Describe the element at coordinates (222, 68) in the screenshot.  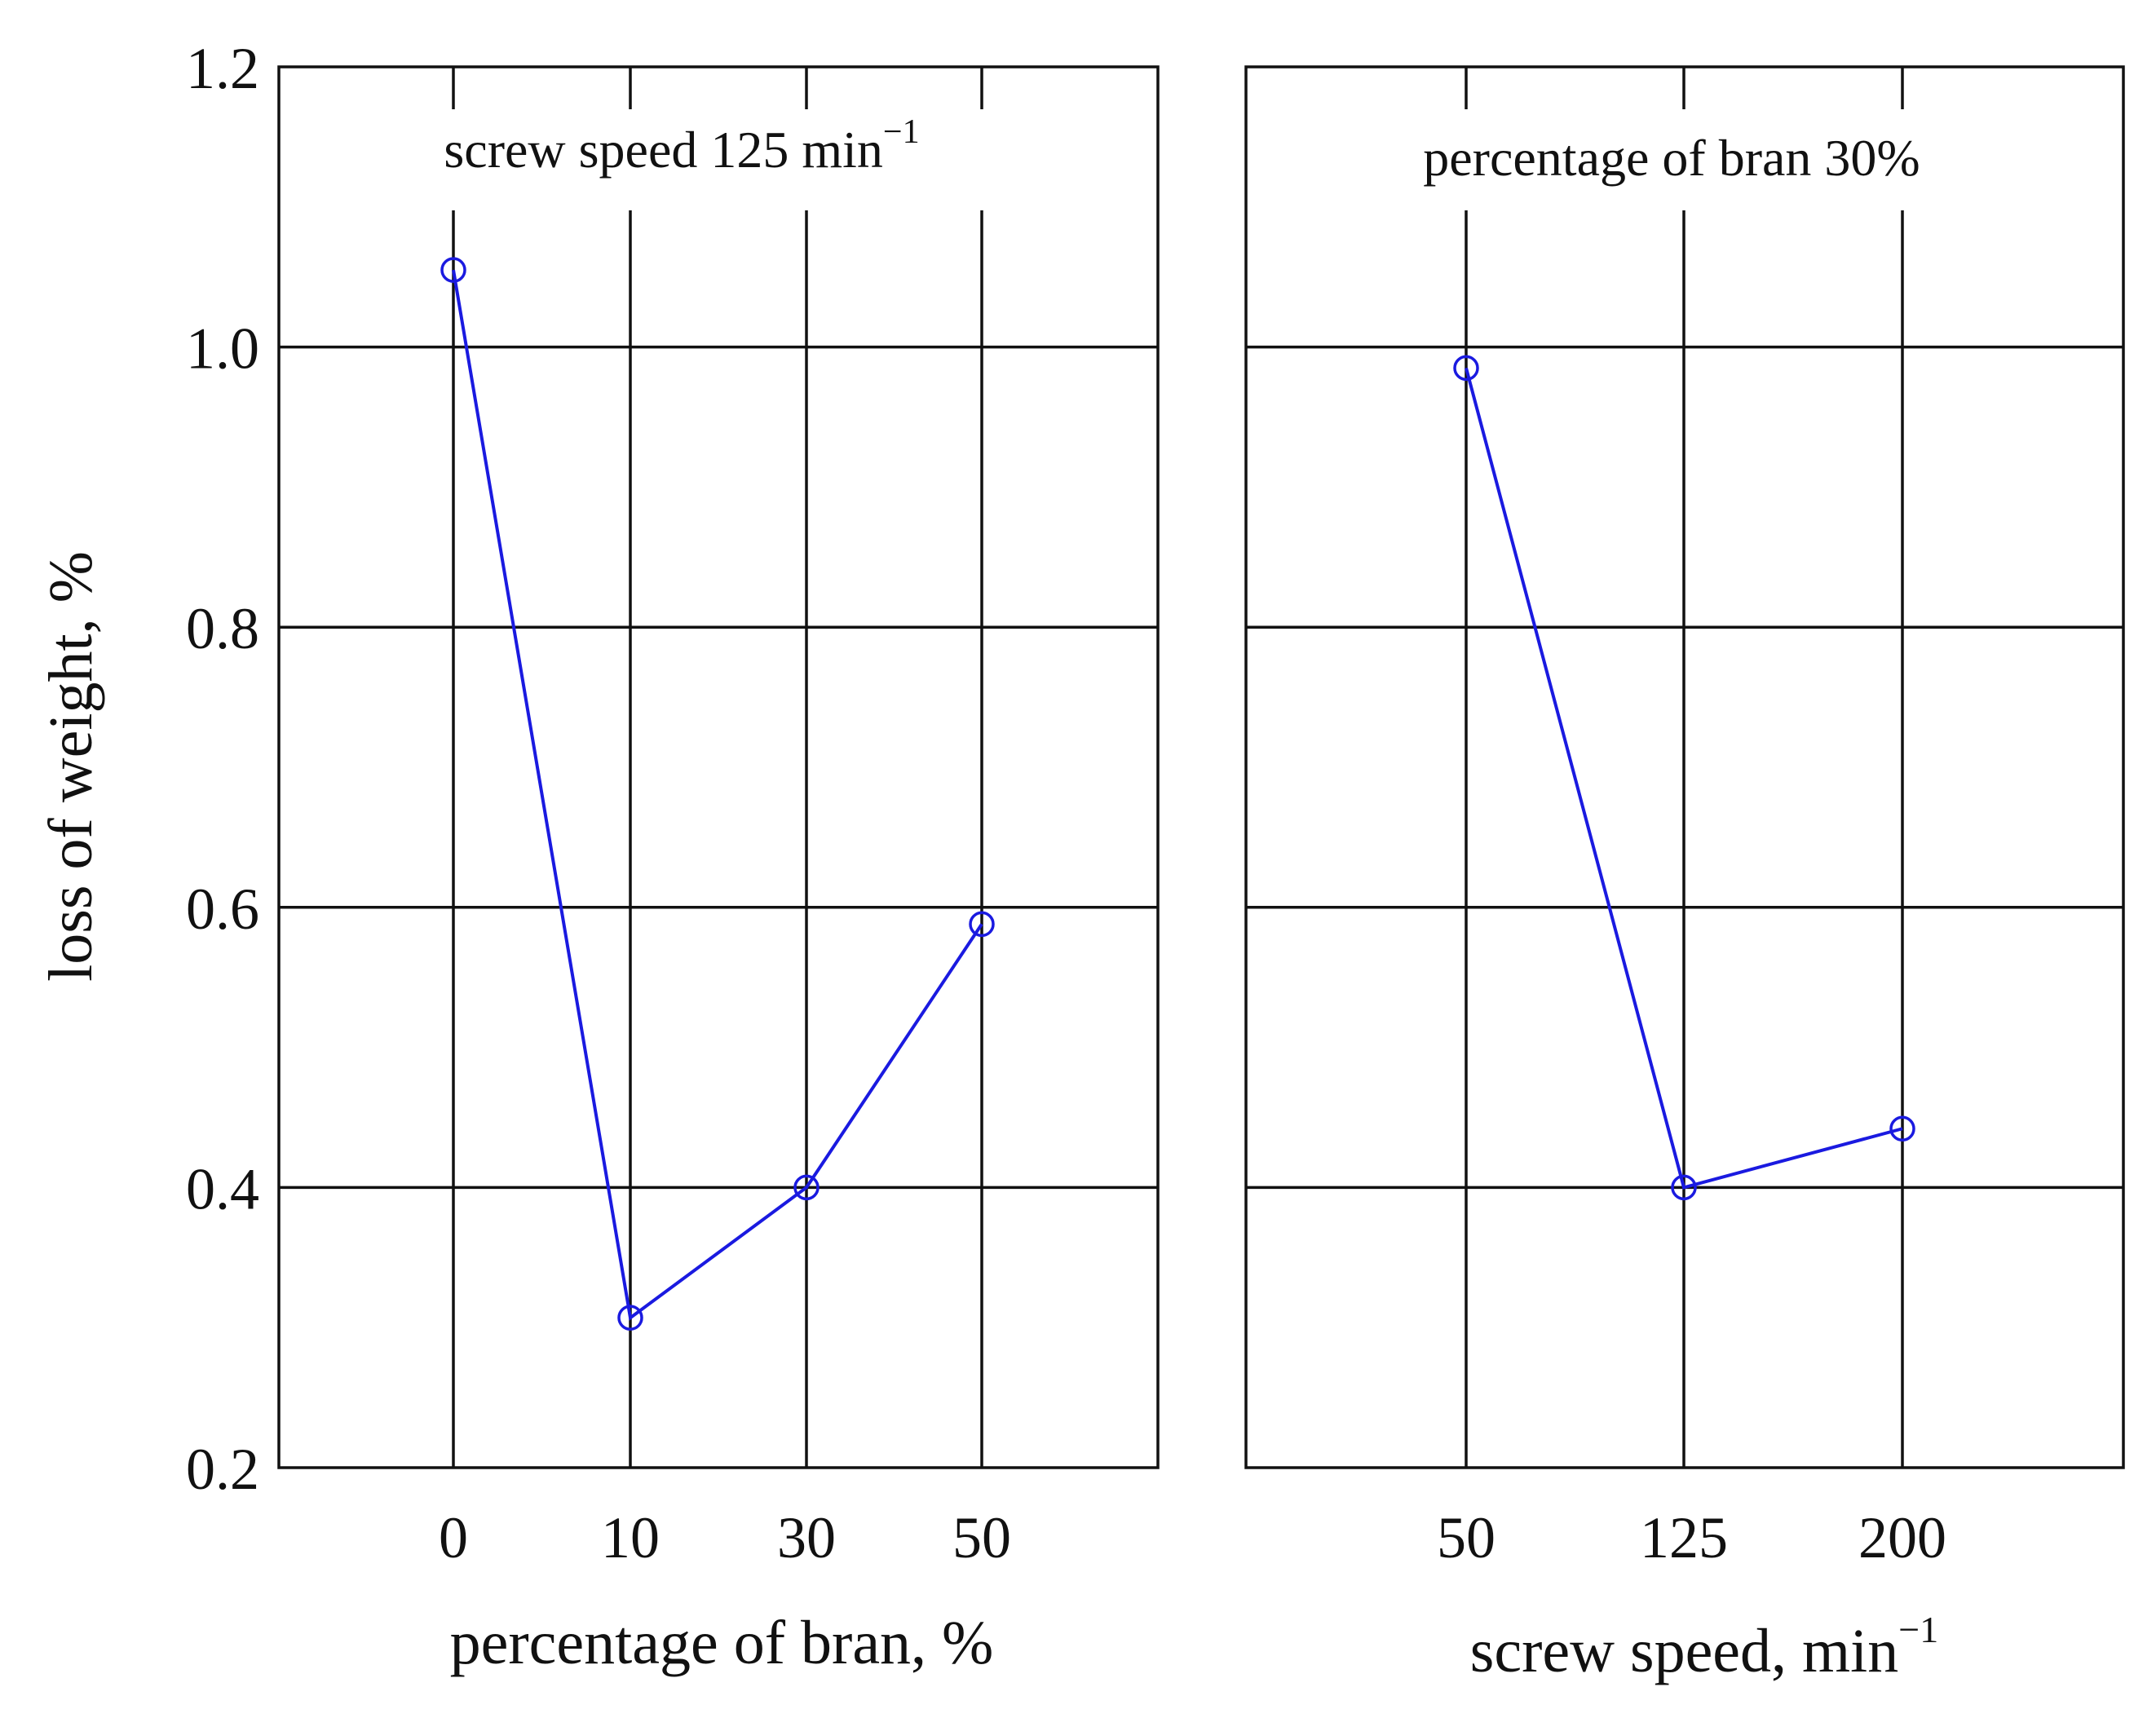
I see `y-tick-label: 1.2` at that location.